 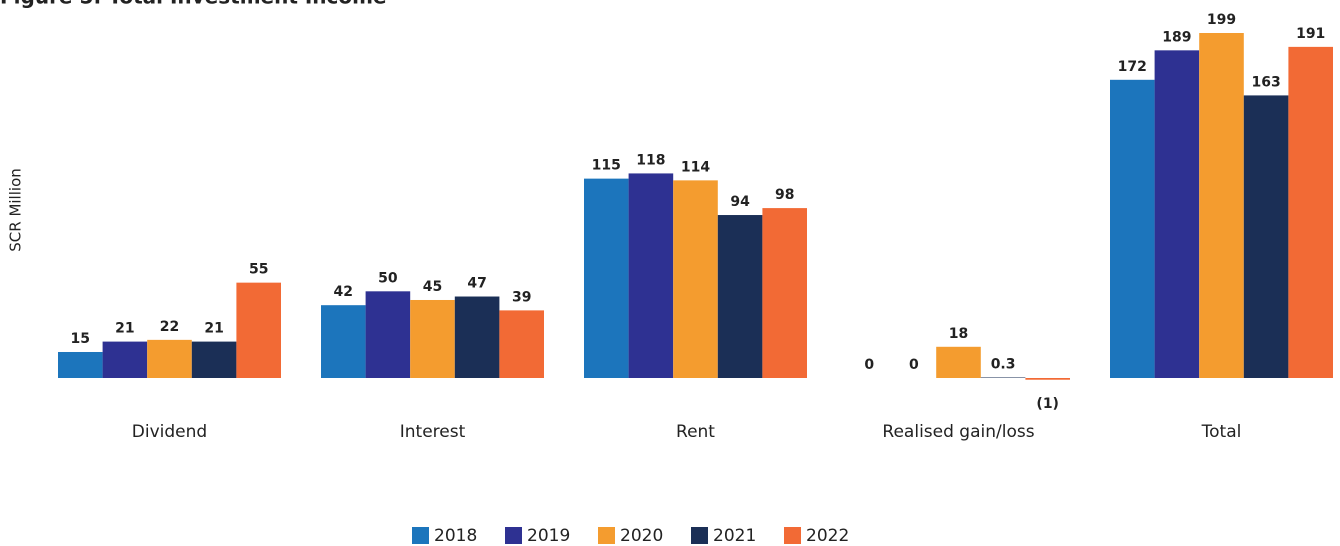 I want to click on data-label: 98, so click(x=784, y=195).